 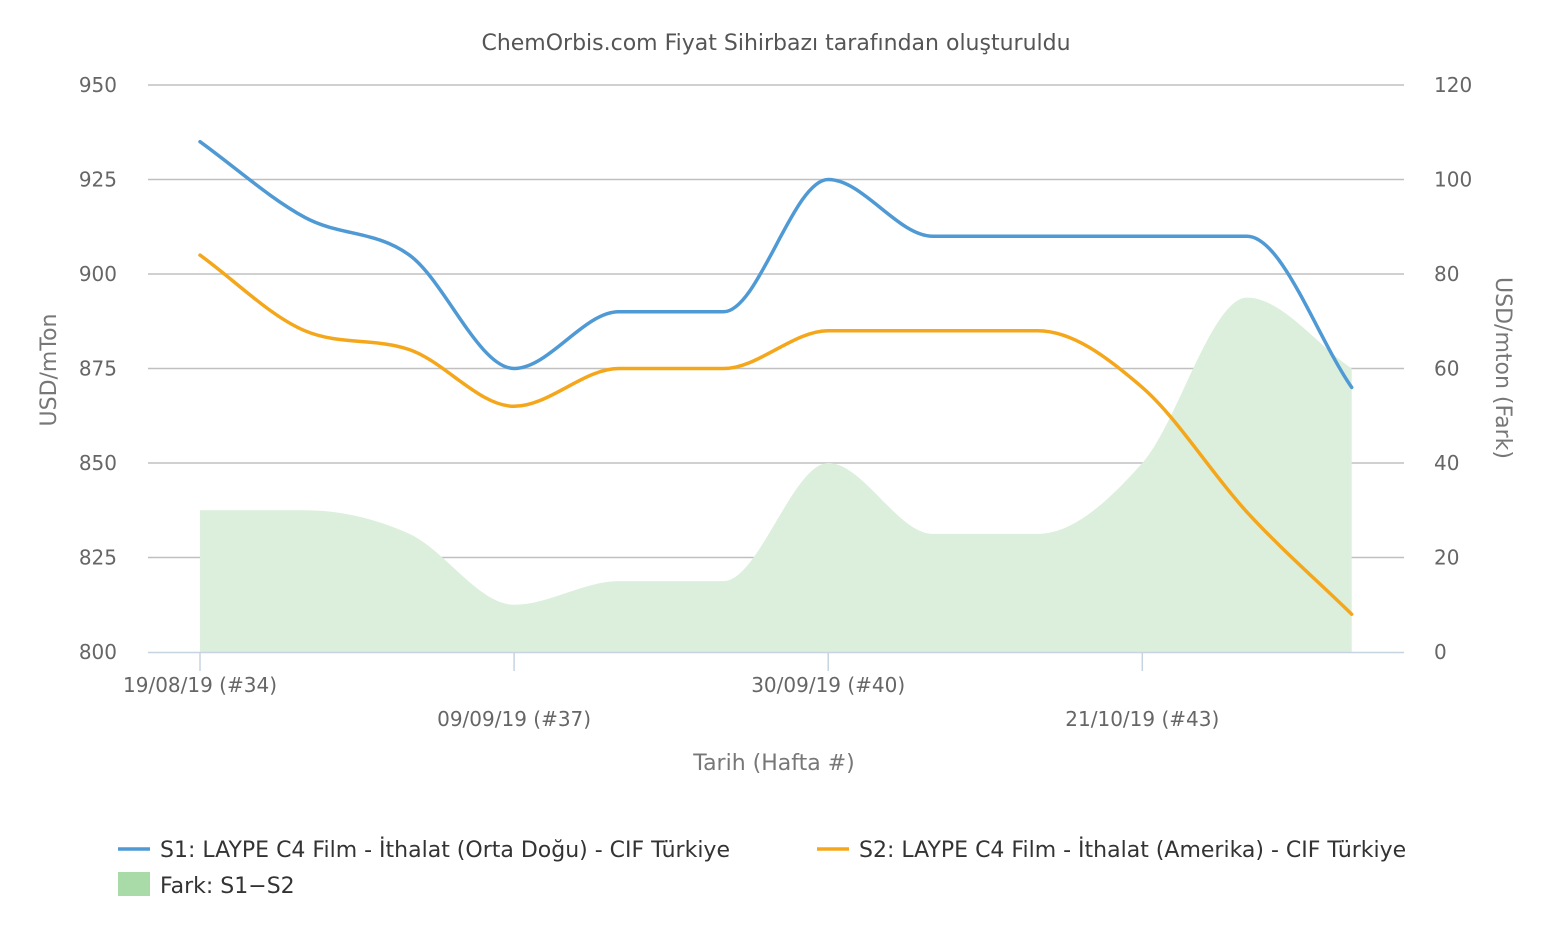 What do you see at coordinates (98, 652) in the screenshot?
I see `y-tick-label: 800` at bounding box center [98, 652].